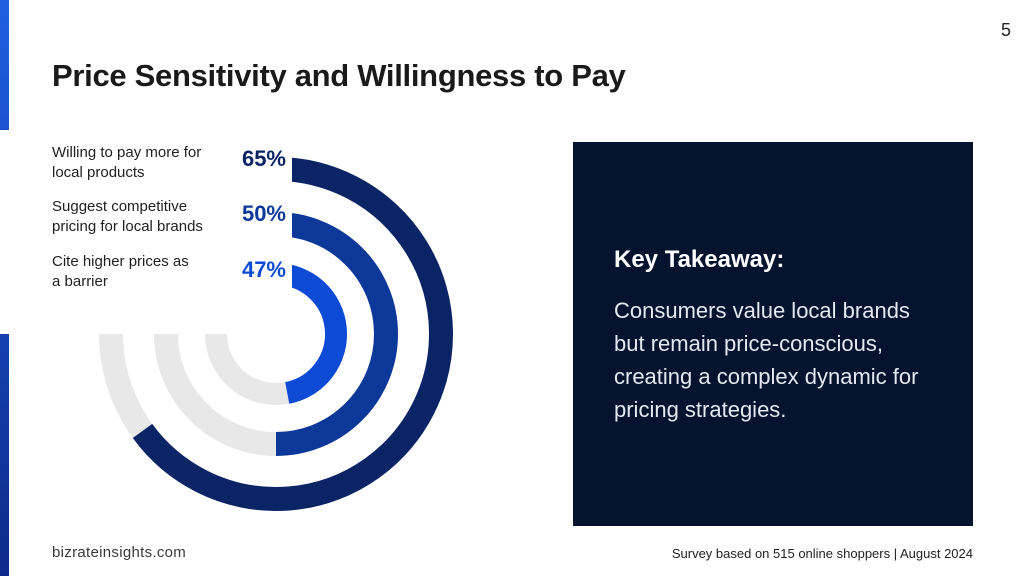 The width and height of the screenshot is (1024, 576). Describe the element at coordinates (98, 172) in the screenshot. I see `category-label-1-line-2: local products` at that location.